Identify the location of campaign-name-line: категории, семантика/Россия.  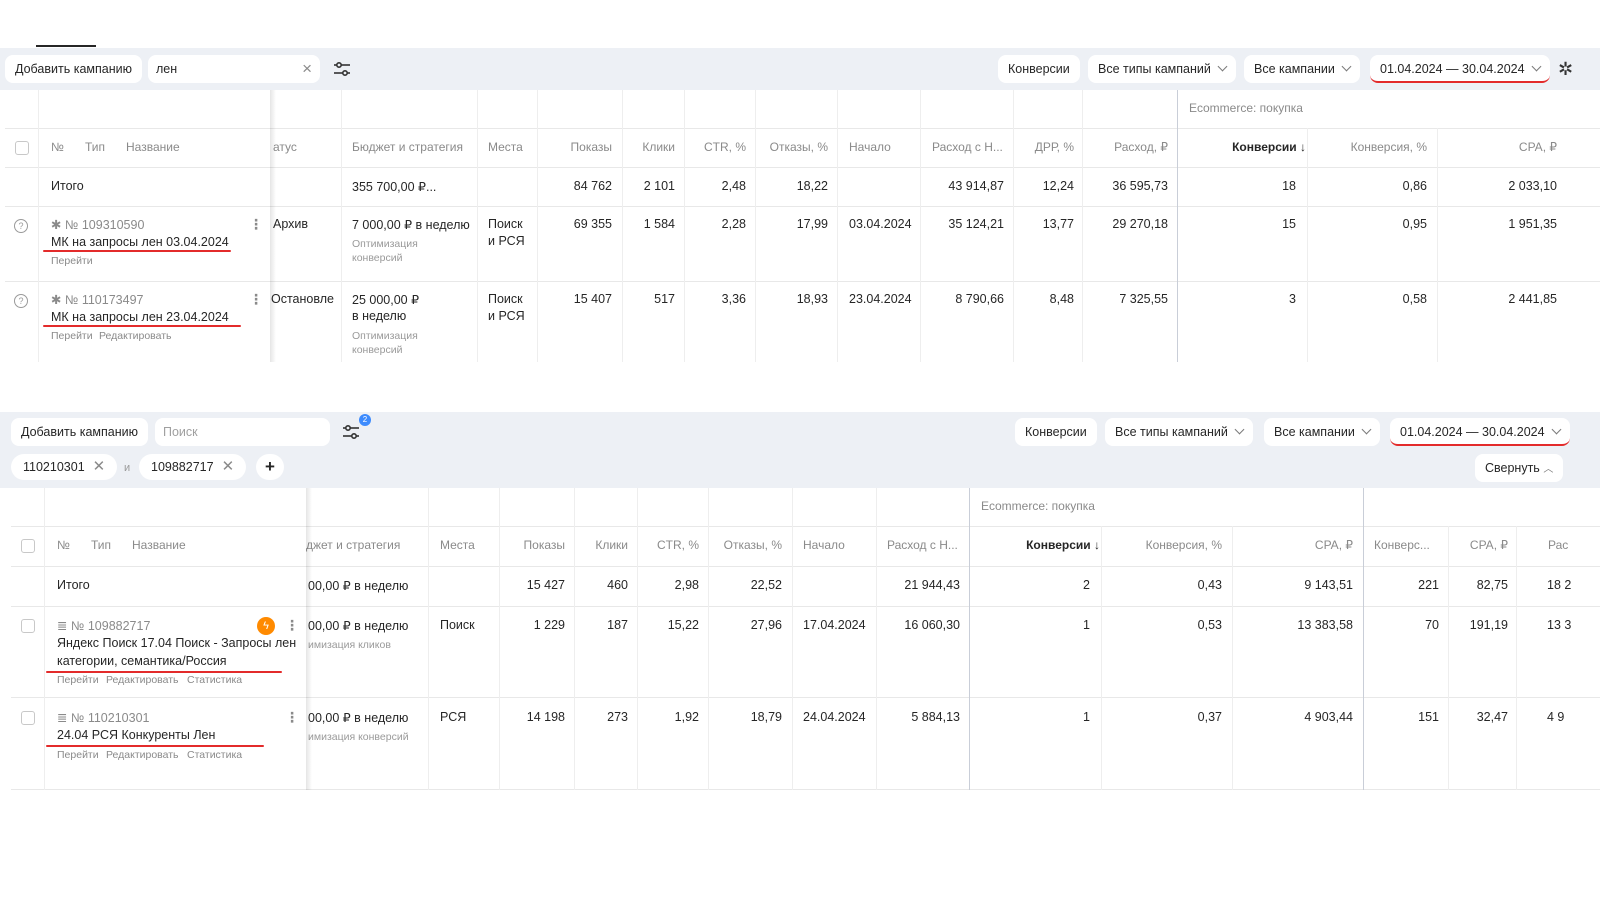
(142, 661).